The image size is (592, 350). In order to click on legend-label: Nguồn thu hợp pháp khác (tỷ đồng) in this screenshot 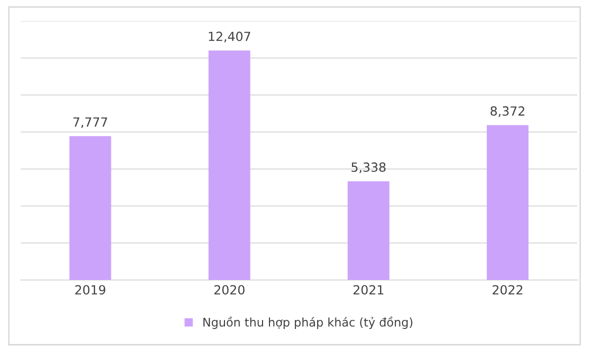, I will do `click(307, 322)`.